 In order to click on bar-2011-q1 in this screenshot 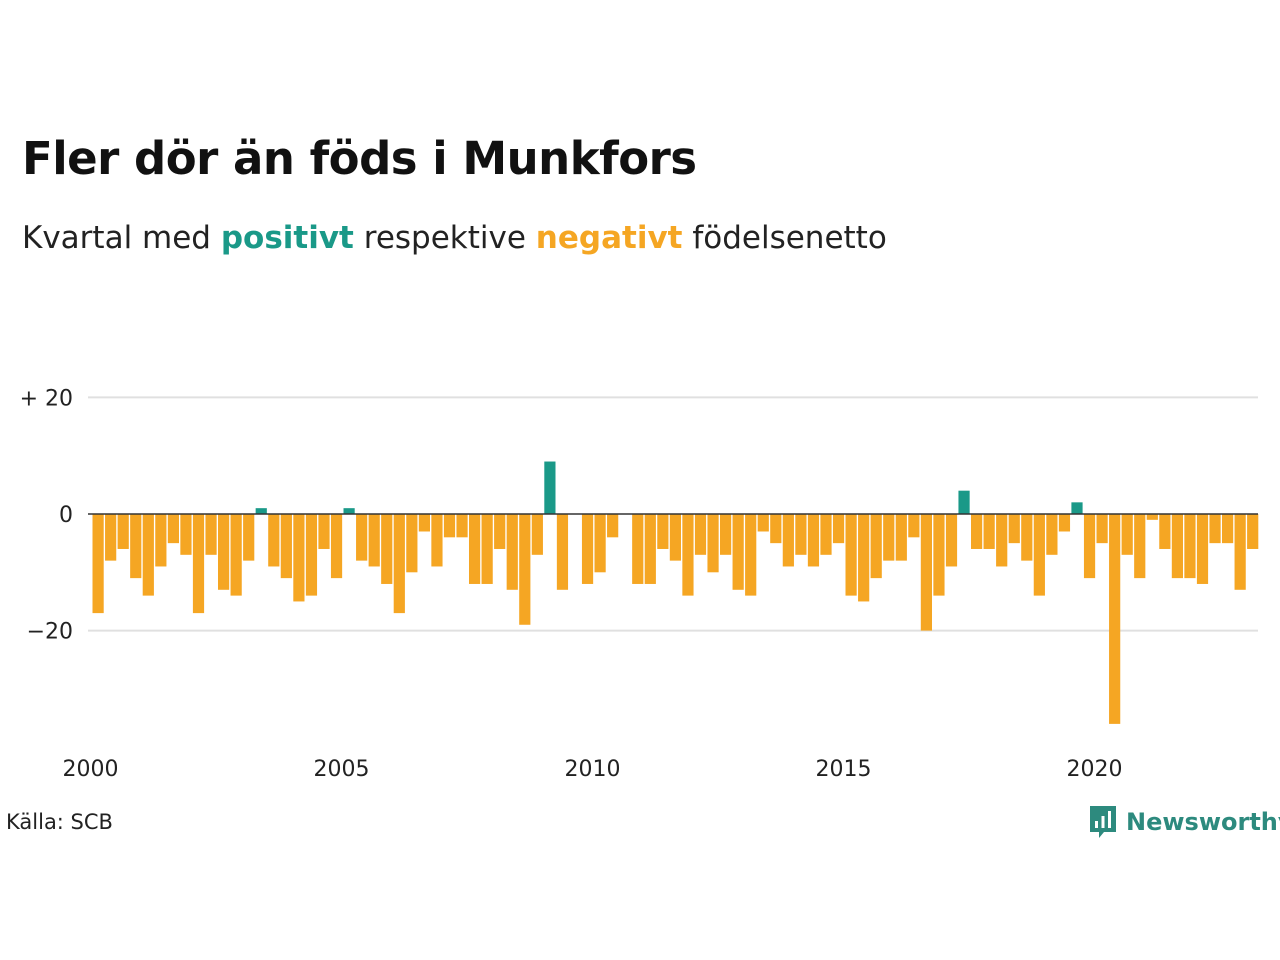, I will do `click(650, 549)`.